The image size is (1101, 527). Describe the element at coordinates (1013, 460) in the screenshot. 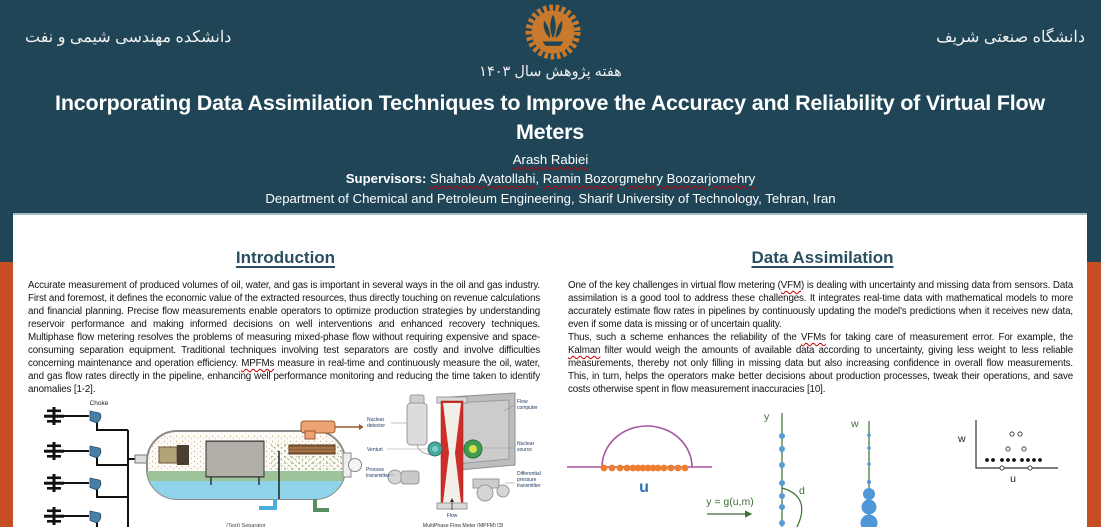

I see `scatter-filled-dots` at that location.